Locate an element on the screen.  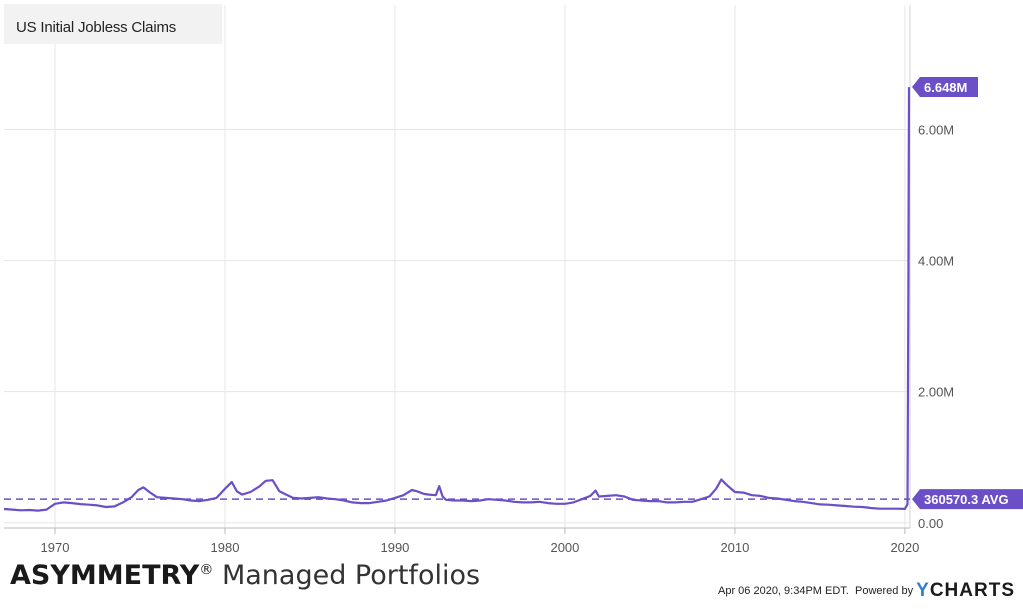
ycharts-logo-rest: CHARTS is located at coordinates (972, 590).